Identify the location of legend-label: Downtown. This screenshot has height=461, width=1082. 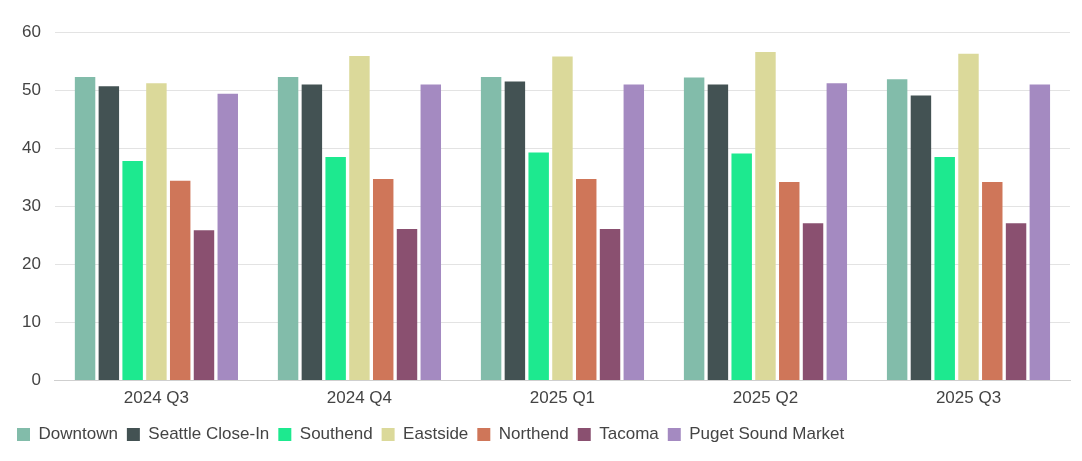
(78, 434).